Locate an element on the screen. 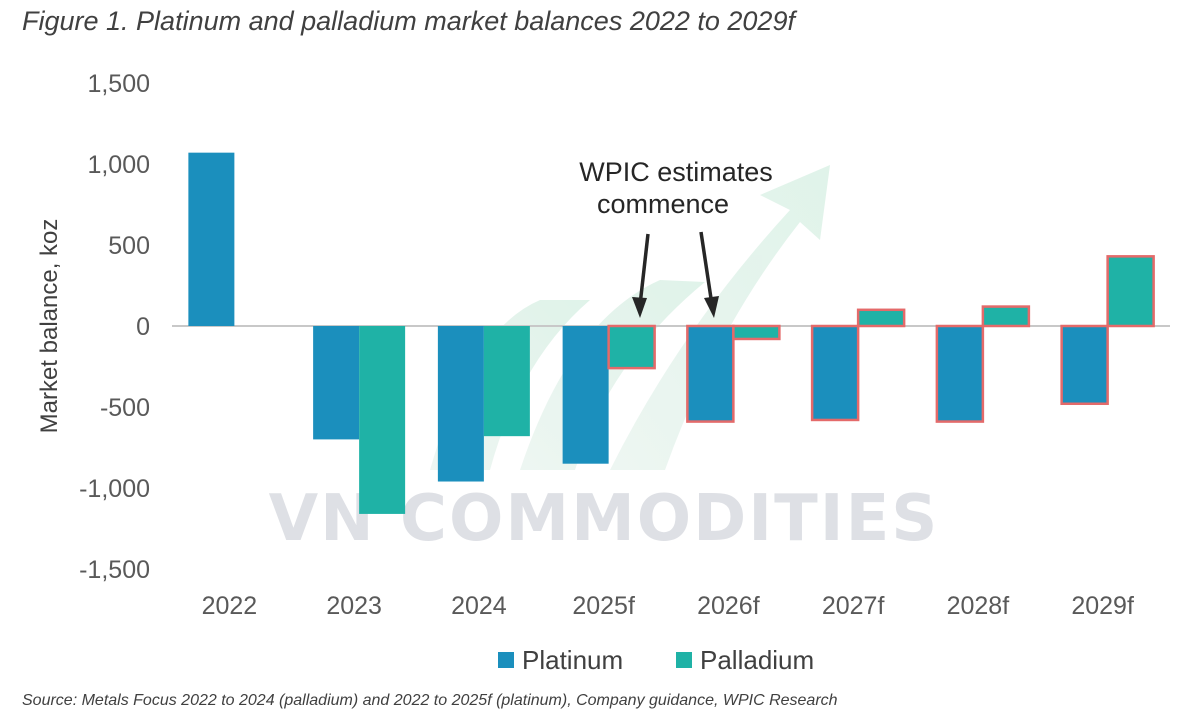 This screenshot has width=1200, height=721. x-tick-label: 2027f is located at coordinates (853, 606).